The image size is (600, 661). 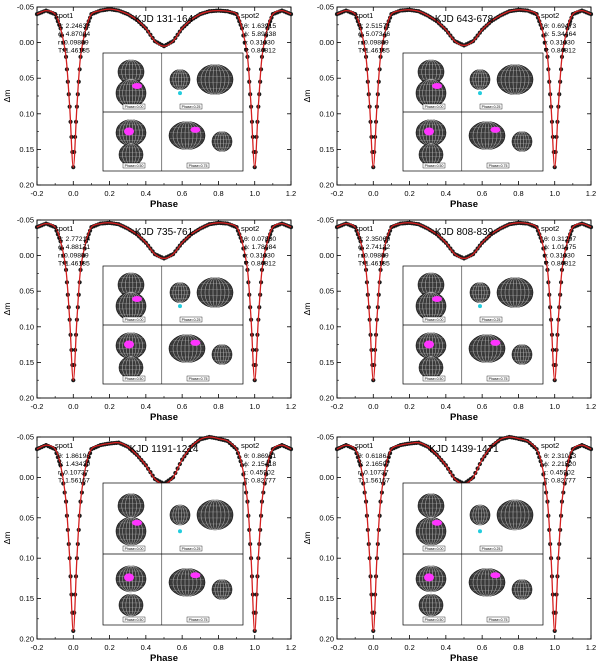 What do you see at coordinates (325, 7) in the screenshot?
I see `y-tick-label: -0.05` at bounding box center [325, 7].